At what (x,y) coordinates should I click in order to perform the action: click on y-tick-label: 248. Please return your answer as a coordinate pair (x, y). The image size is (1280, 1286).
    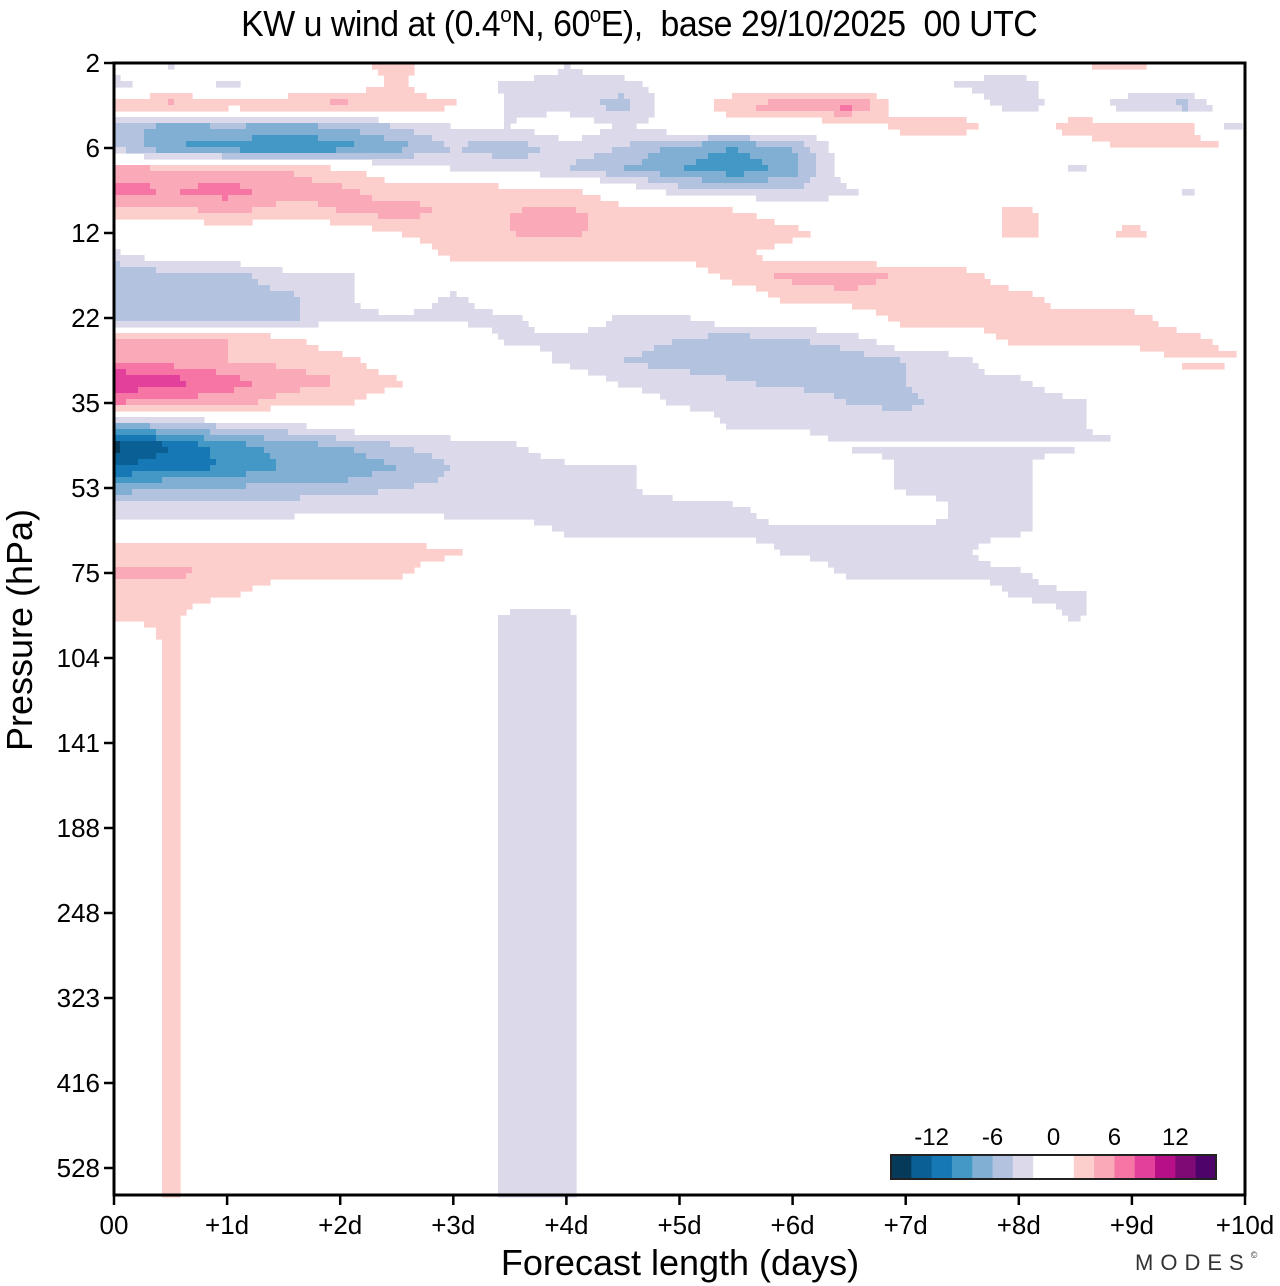
    Looking at the image, I should click on (78, 913).